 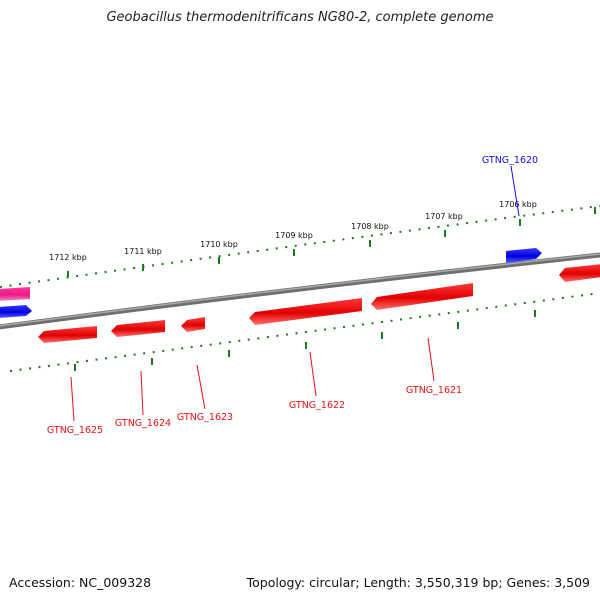 I want to click on gene-label-gtng-1622: GTNG_1622, so click(x=317, y=405).